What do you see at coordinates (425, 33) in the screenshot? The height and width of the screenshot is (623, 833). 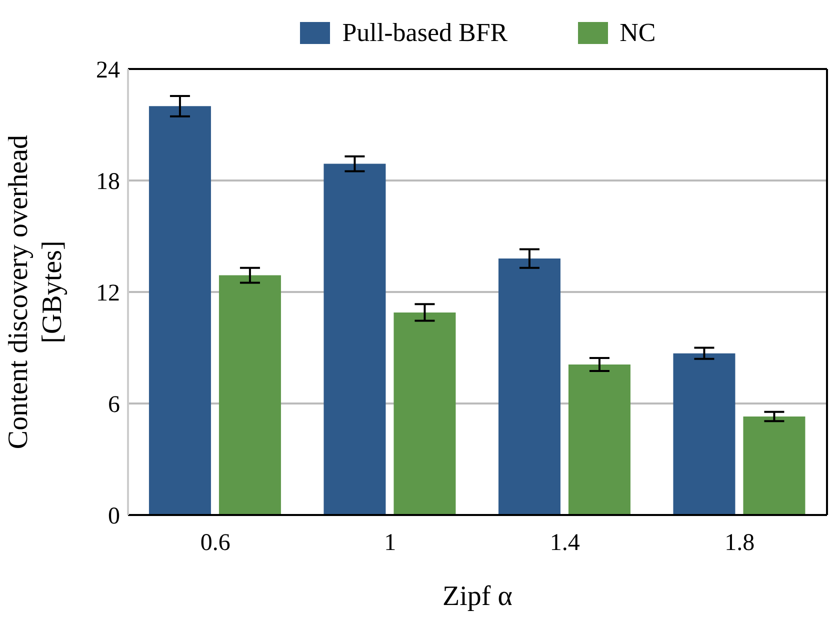 I see `legend-label: Pull-based BFR` at bounding box center [425, 33].